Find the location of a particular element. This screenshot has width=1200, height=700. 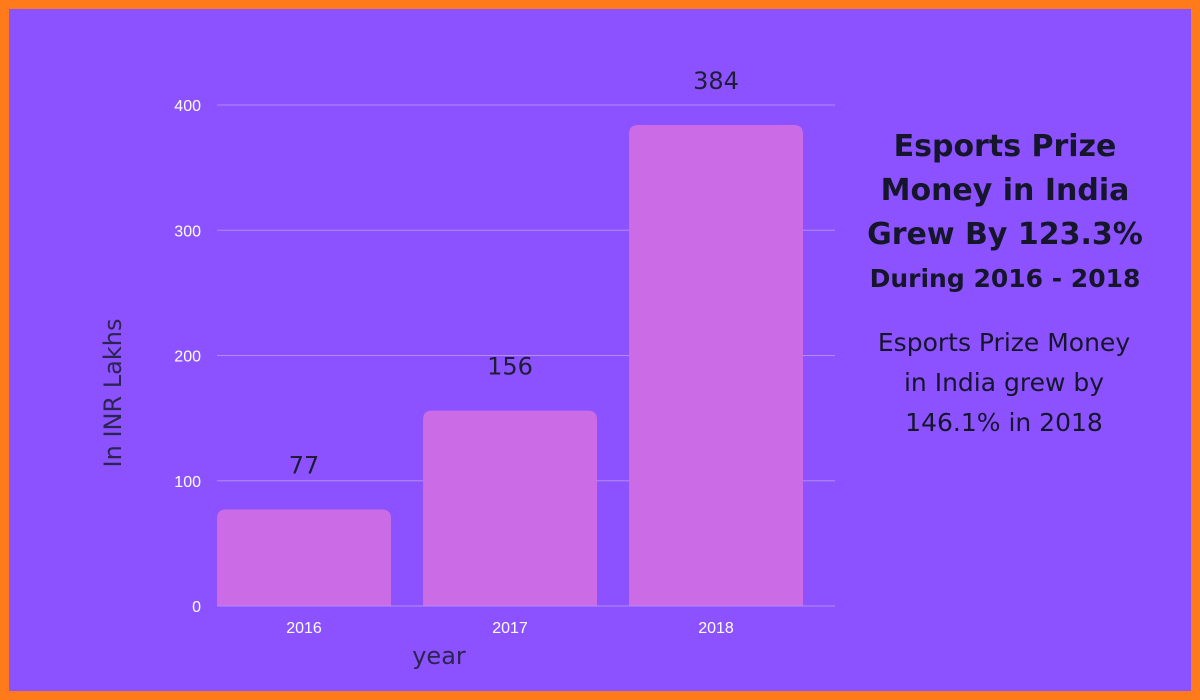

y-tick-label: 400 is located at coordinates (187, 106).